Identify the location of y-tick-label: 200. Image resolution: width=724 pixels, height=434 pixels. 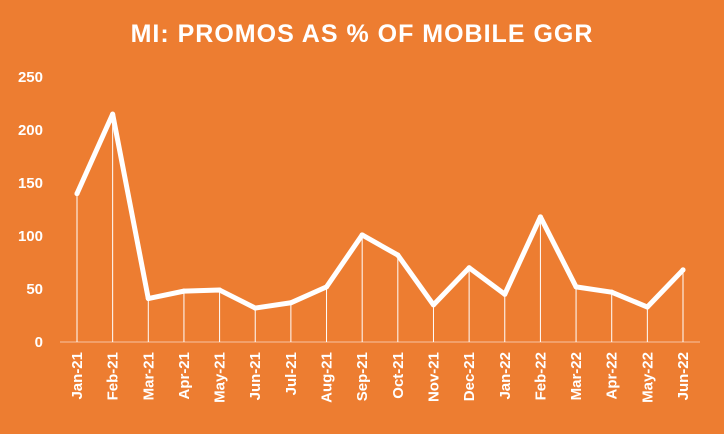
(30, 130).